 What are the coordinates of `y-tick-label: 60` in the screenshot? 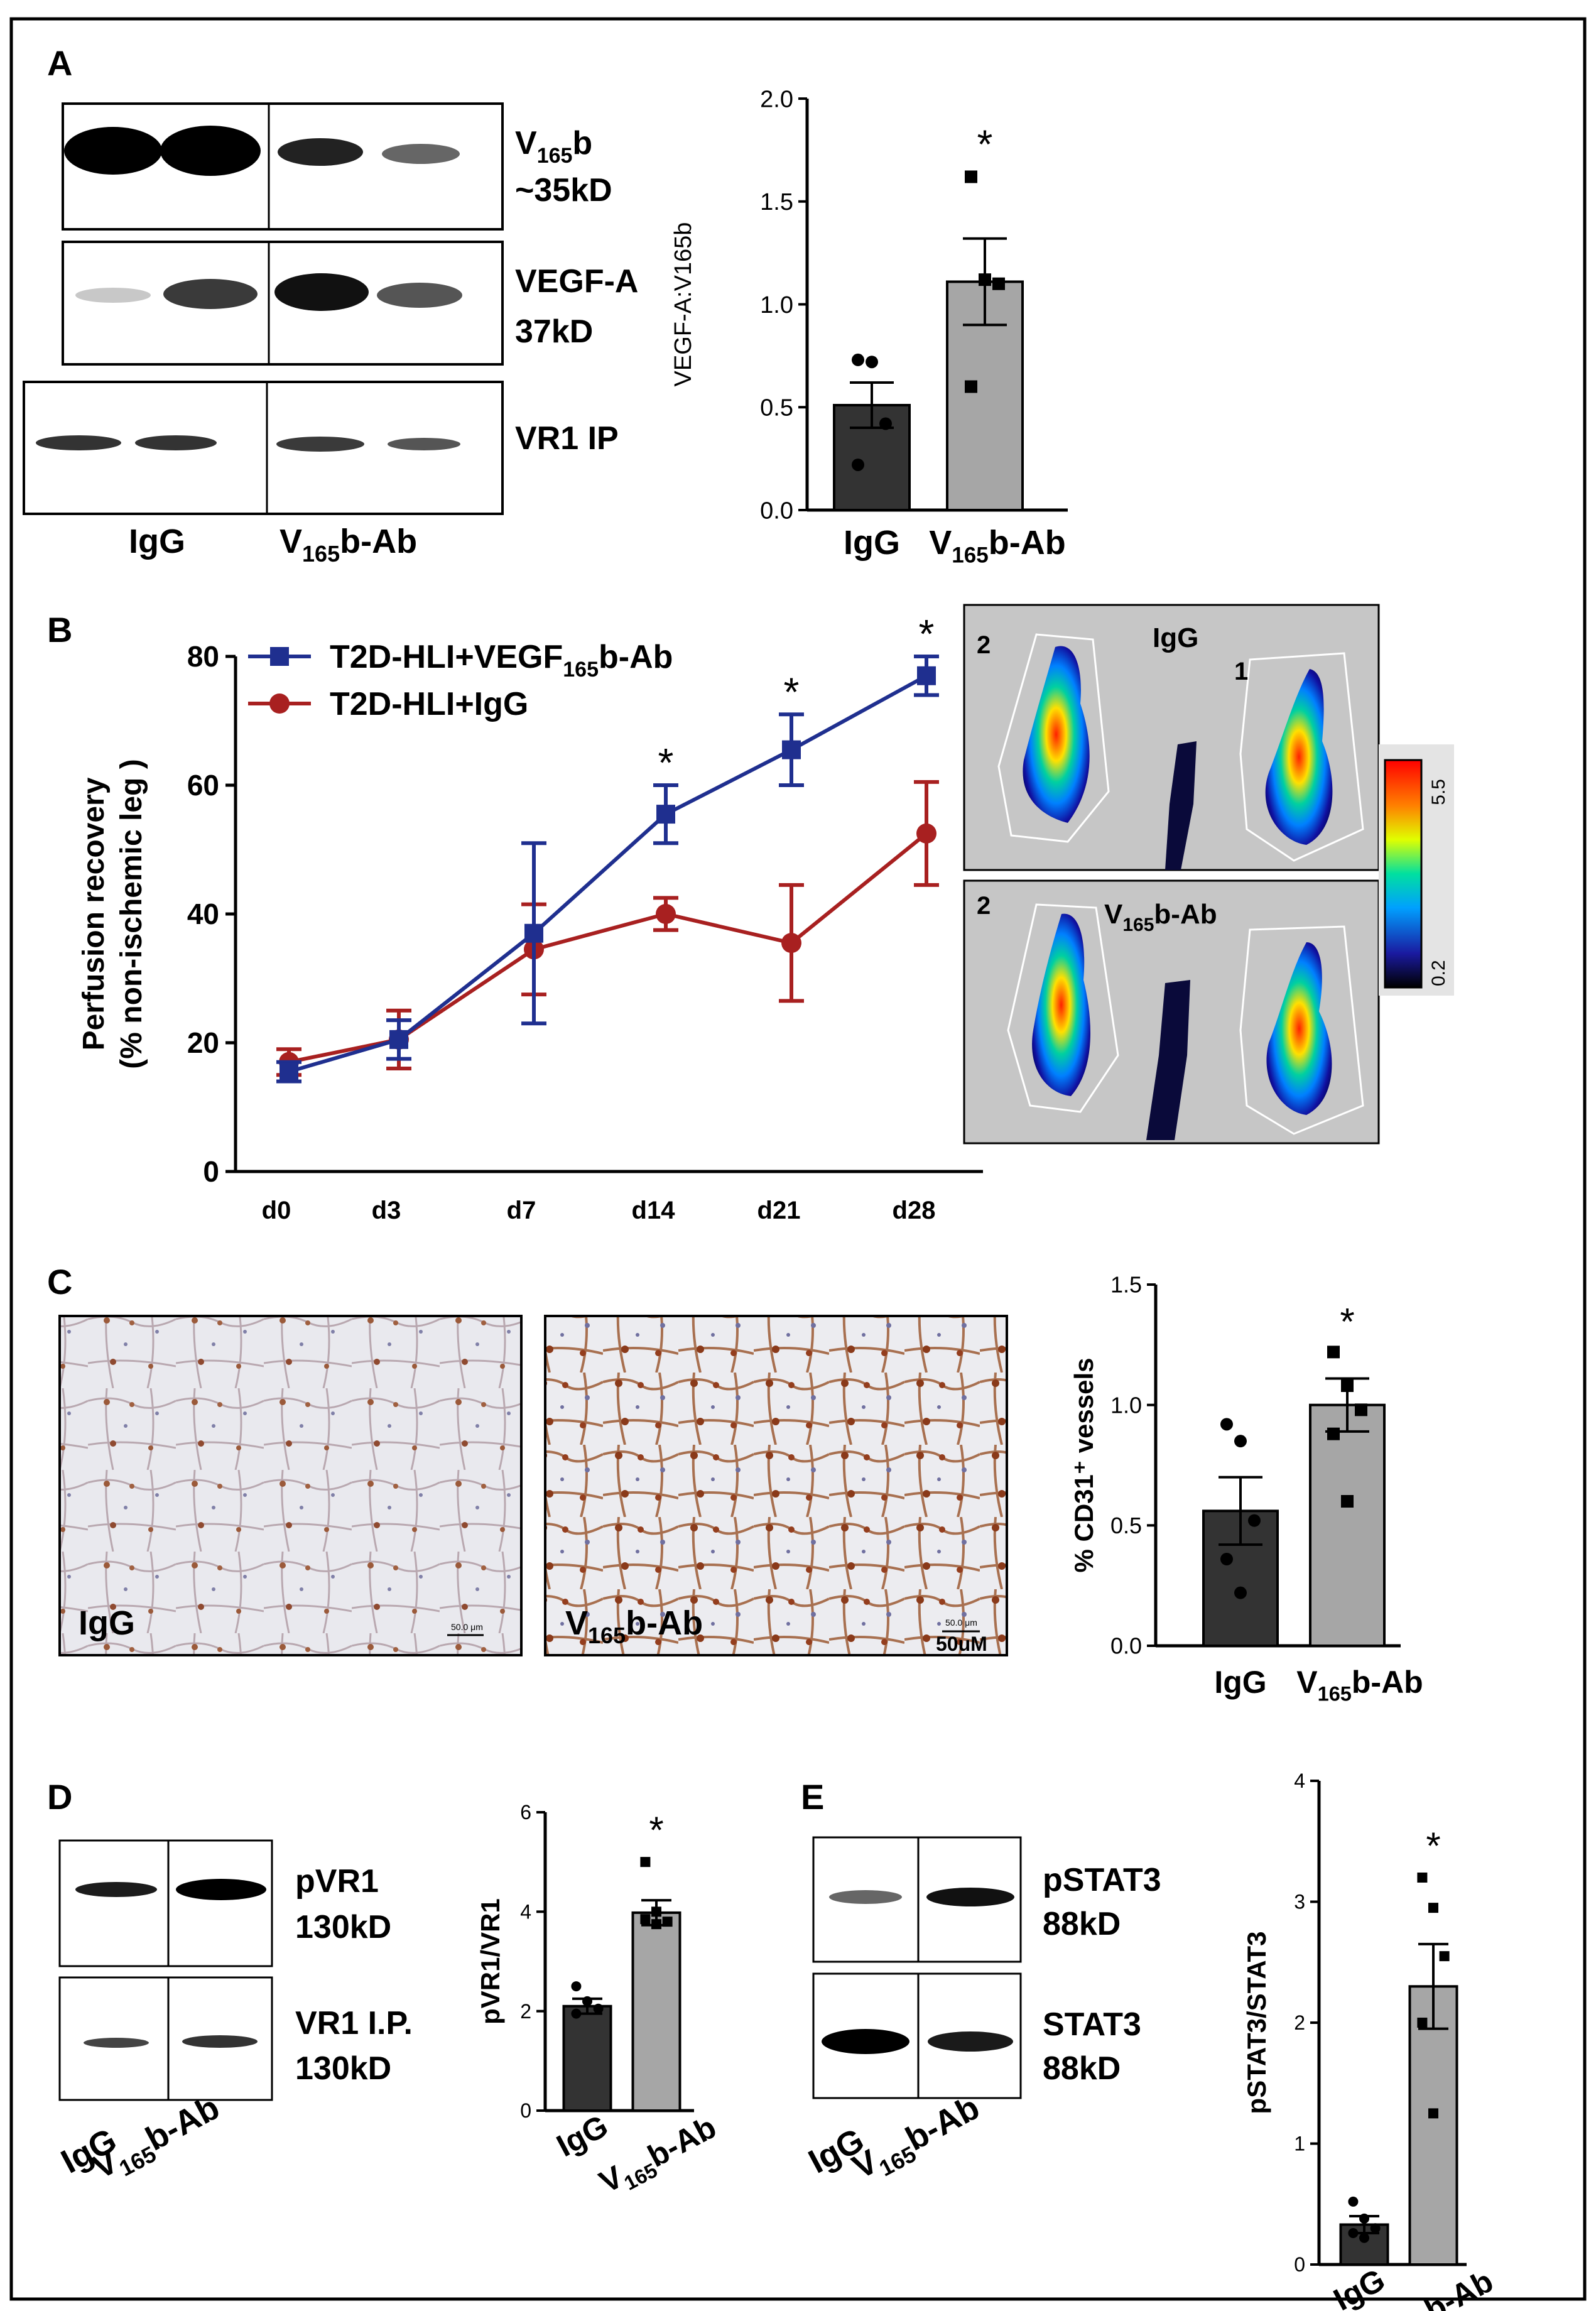 It's located at (203, 785).